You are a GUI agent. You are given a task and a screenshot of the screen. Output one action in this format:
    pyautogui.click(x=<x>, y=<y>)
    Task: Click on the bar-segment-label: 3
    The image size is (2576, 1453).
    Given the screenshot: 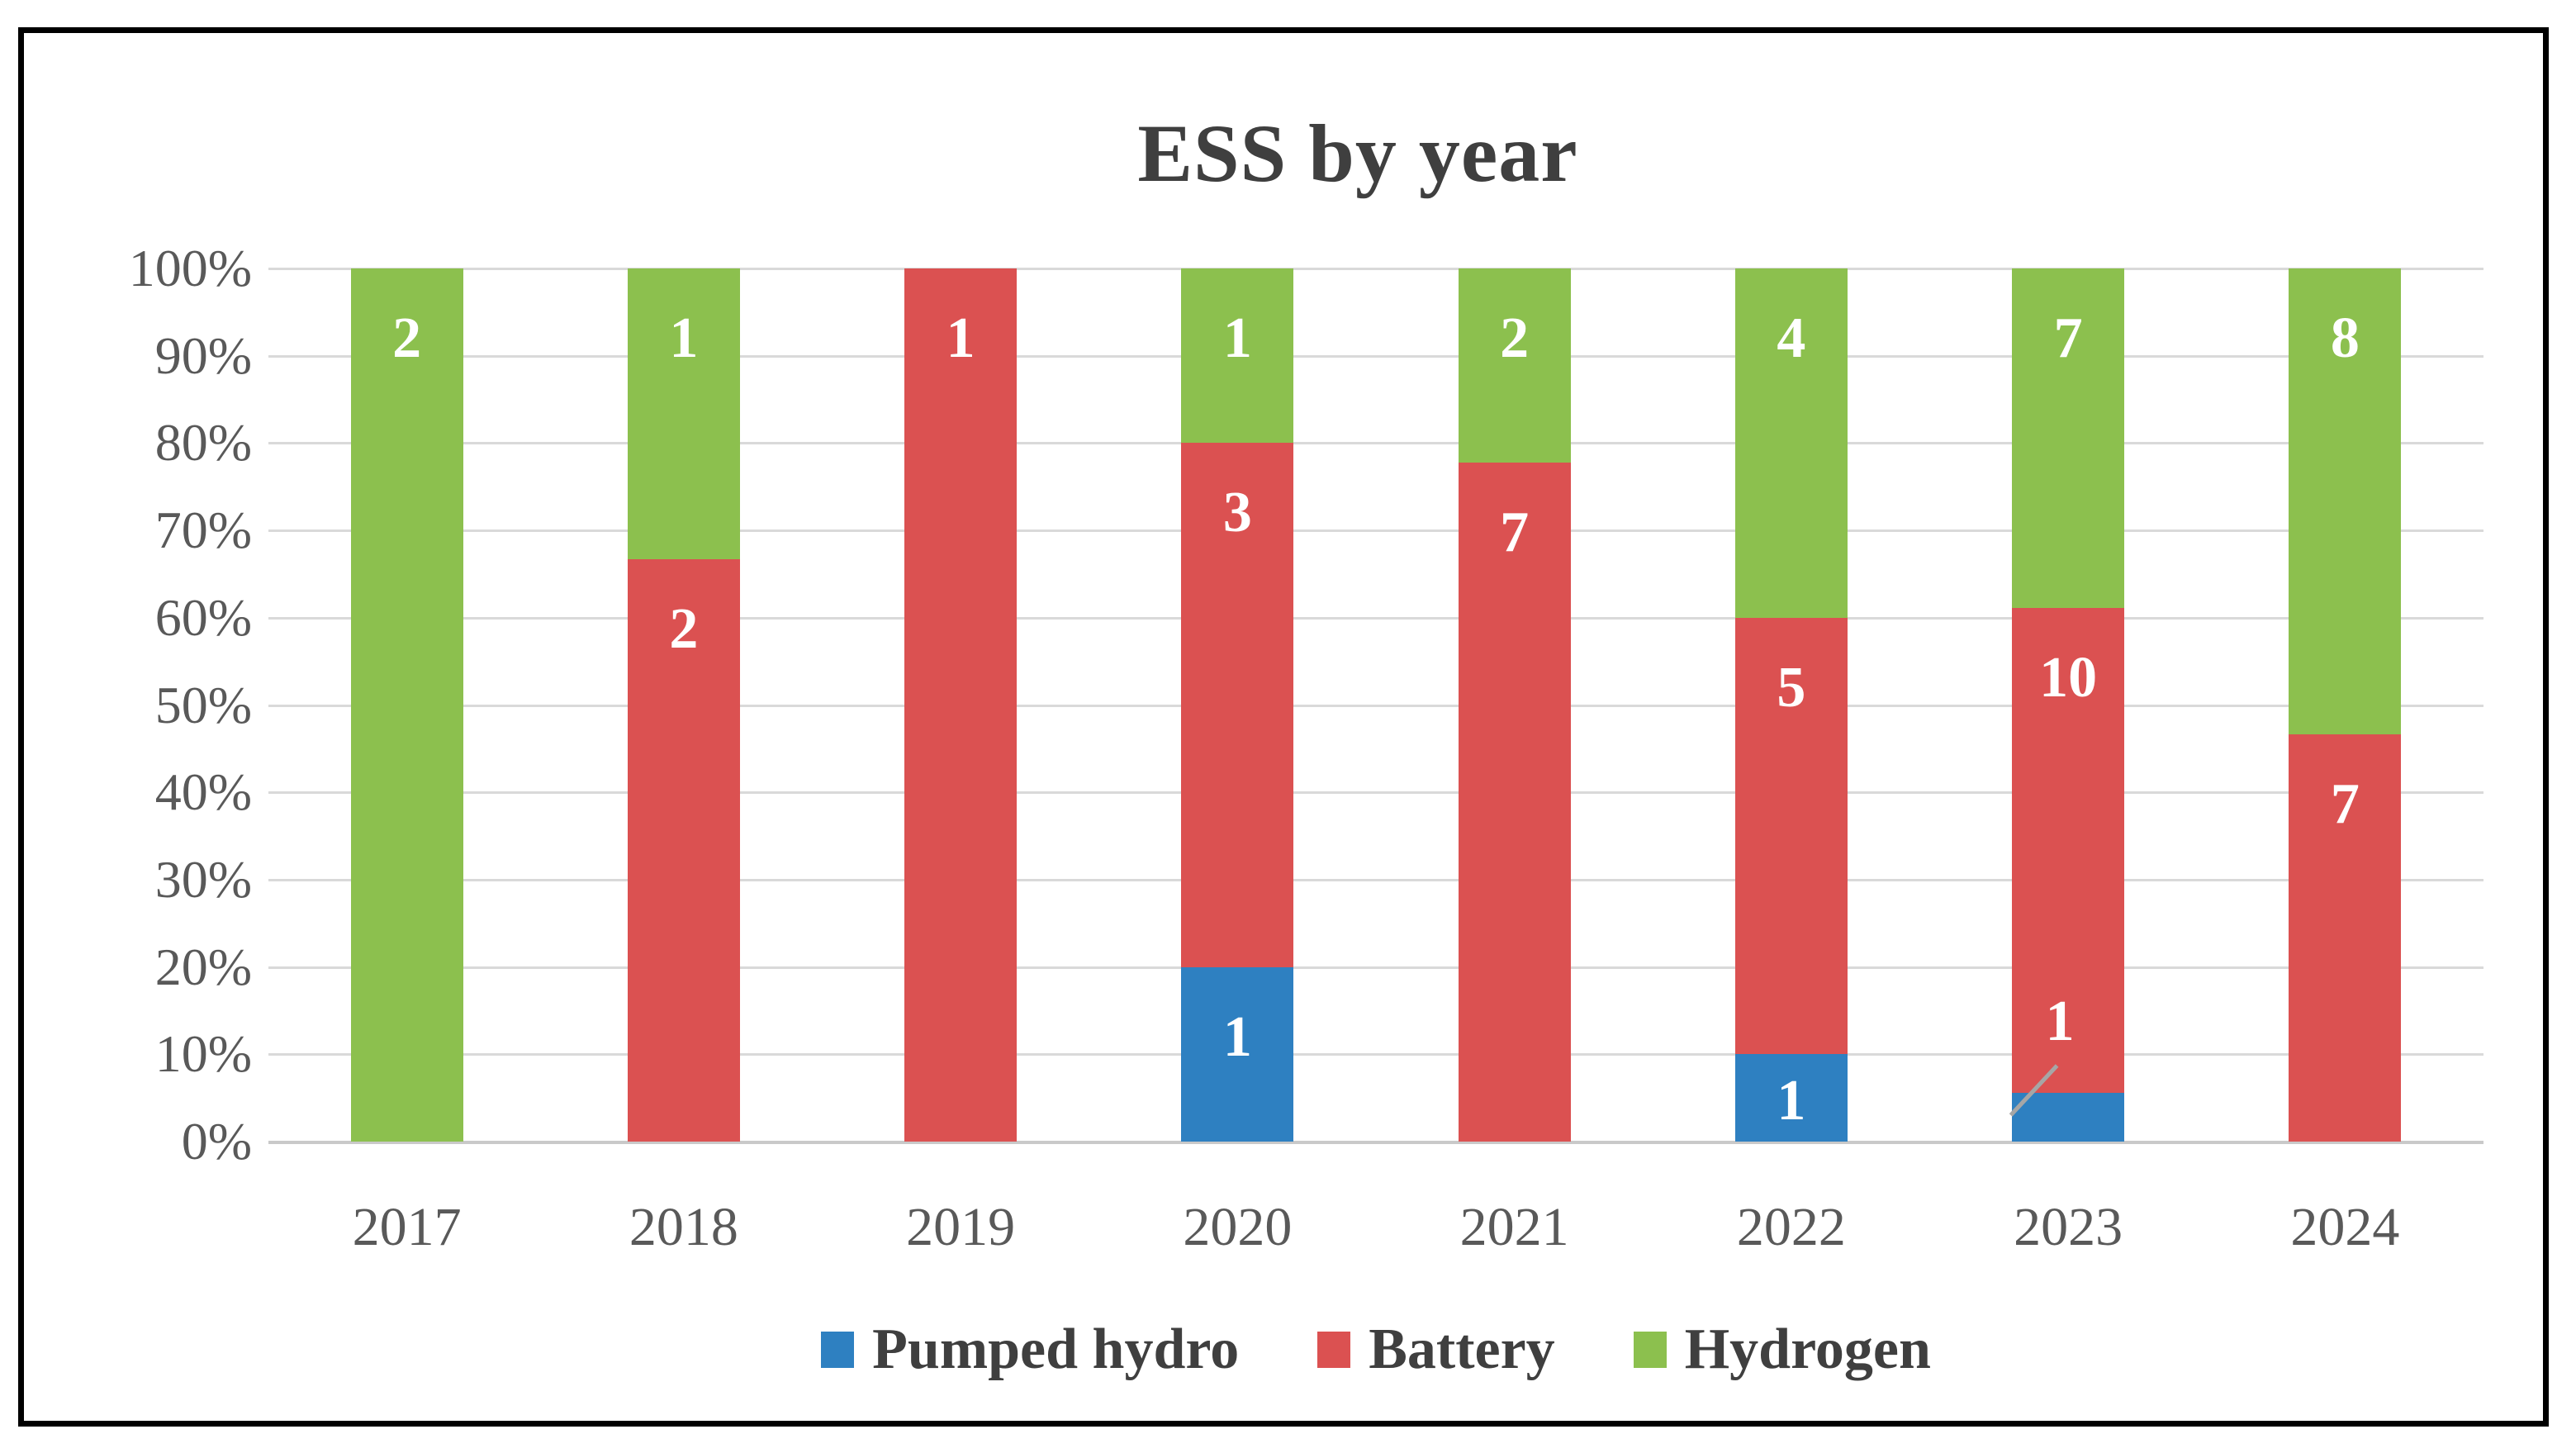 What is the action you would take?
    pyautogui.click(x=1237, y=513)
    